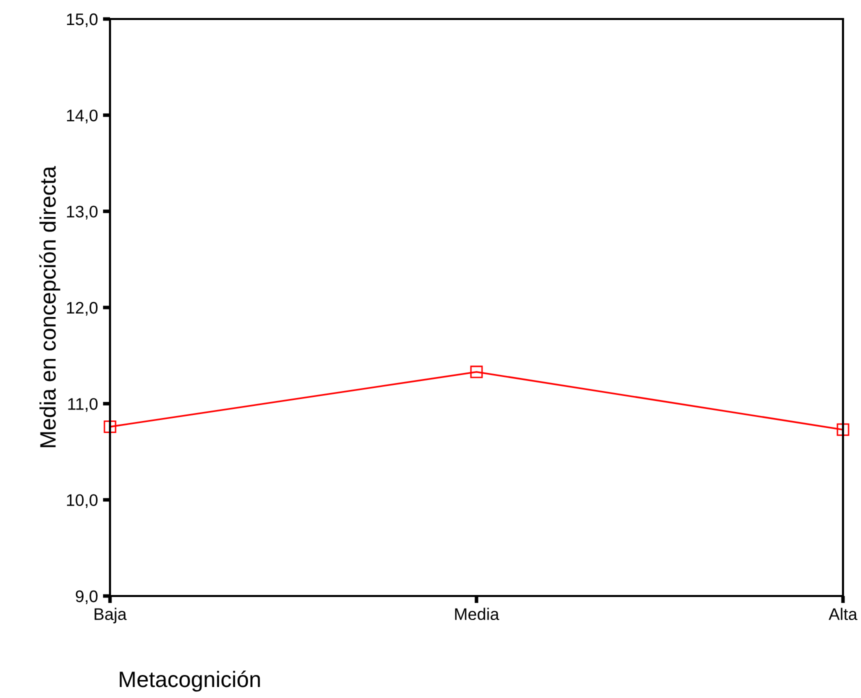  What do you see at coordinates (82, 20) in the screenshot?
I see `y-tick-label: 15,0` at bounding box center [82, 20].